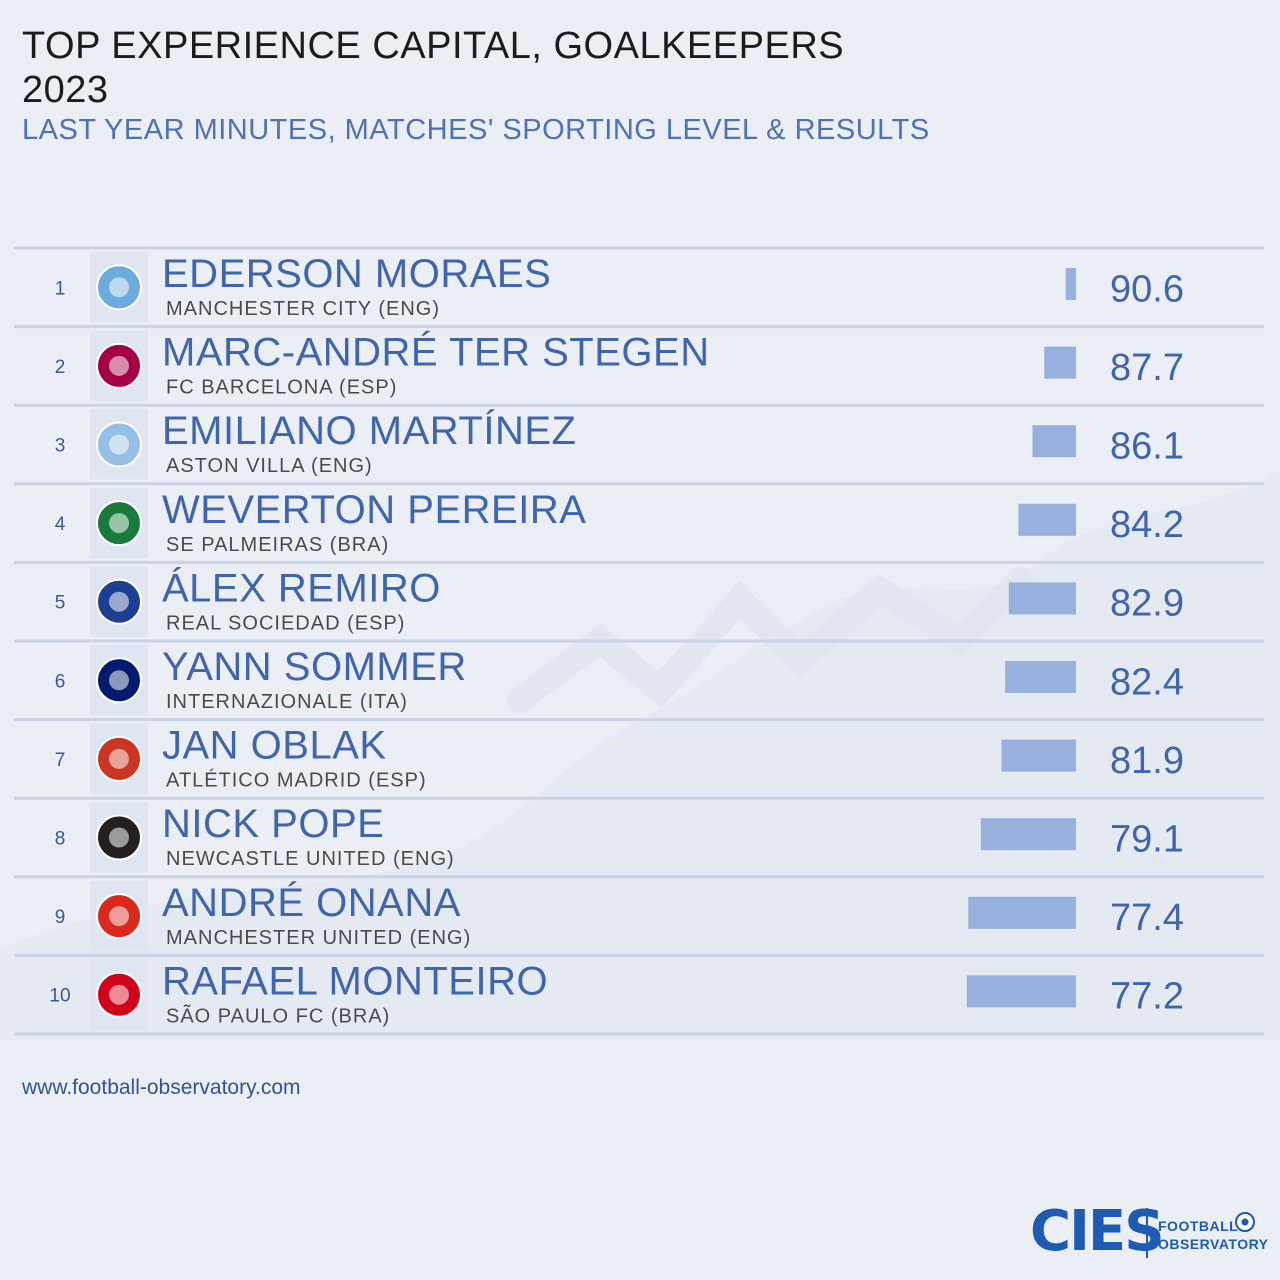 This screenshot has height=1280, width=1280. I want to click on club-name: ATLÉTICO MADRID (ESP), so click(296, 780).